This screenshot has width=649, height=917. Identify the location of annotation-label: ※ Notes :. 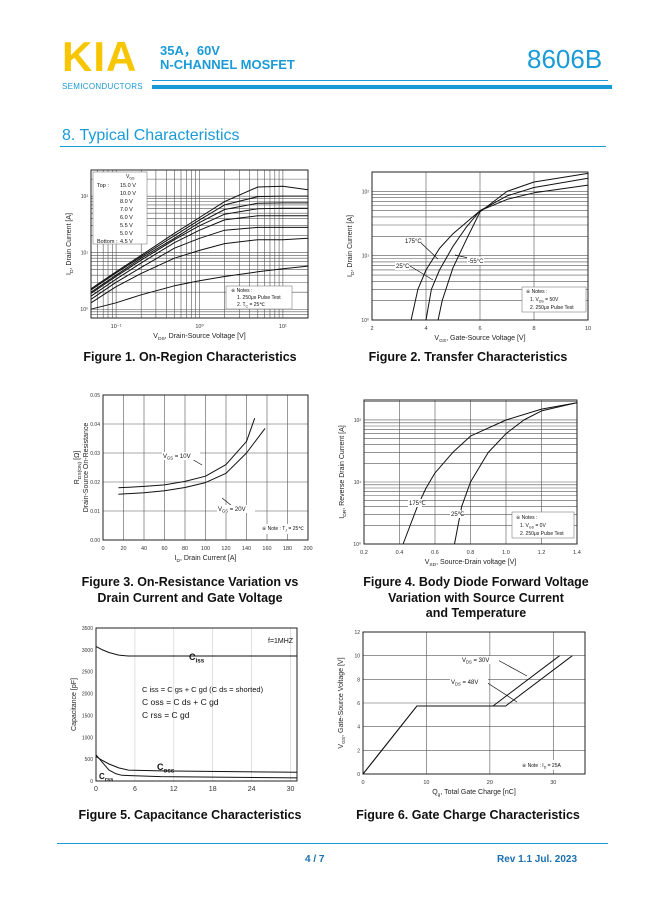
(526, 518).